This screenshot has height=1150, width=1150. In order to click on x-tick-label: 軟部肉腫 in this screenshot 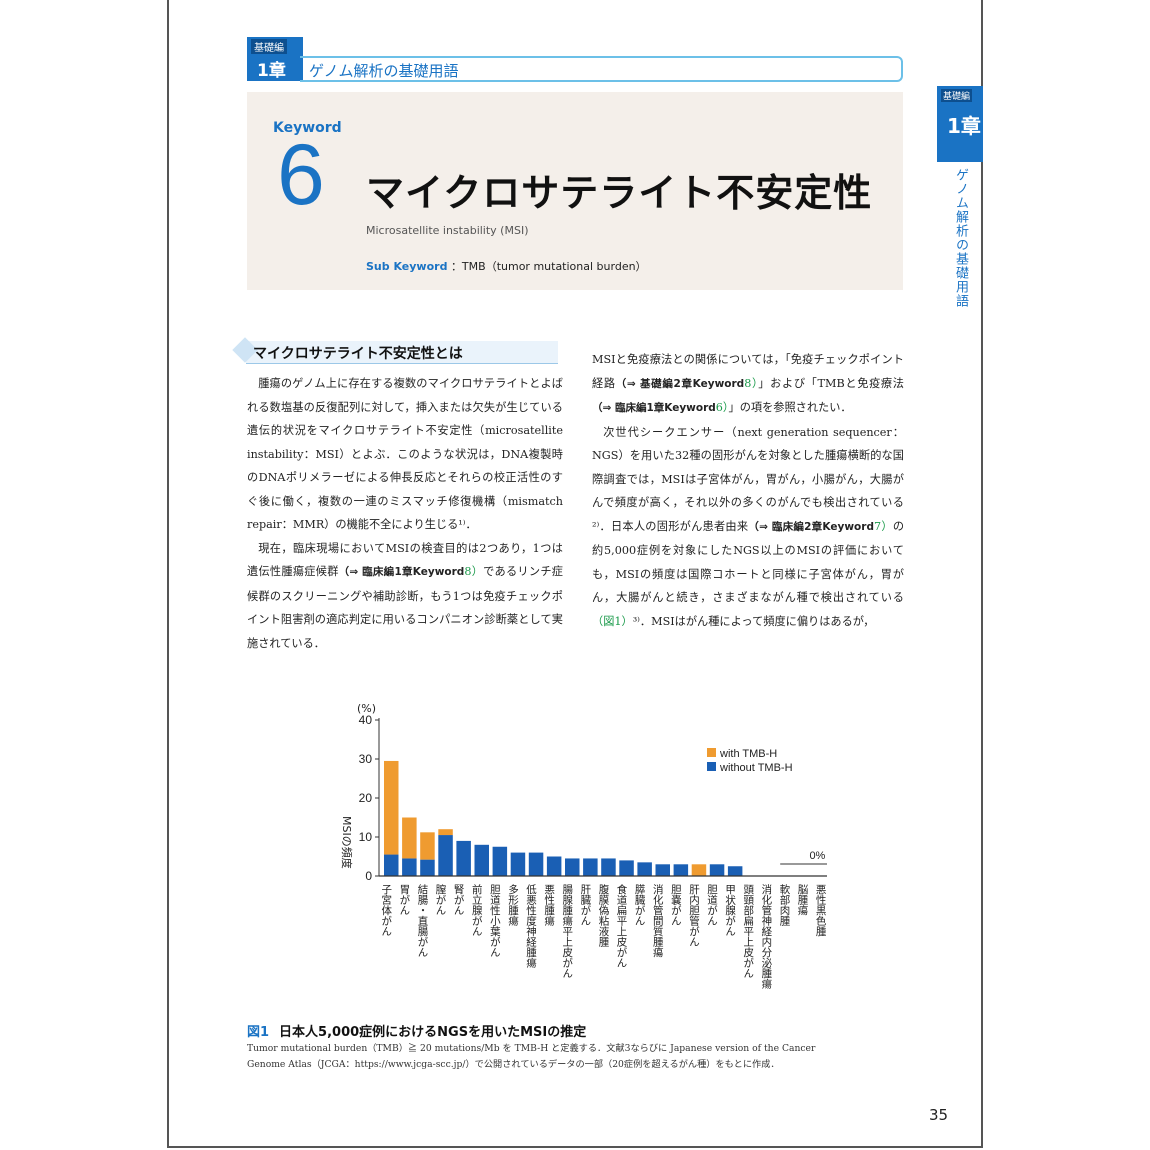, I will do `click(784, 904)`.